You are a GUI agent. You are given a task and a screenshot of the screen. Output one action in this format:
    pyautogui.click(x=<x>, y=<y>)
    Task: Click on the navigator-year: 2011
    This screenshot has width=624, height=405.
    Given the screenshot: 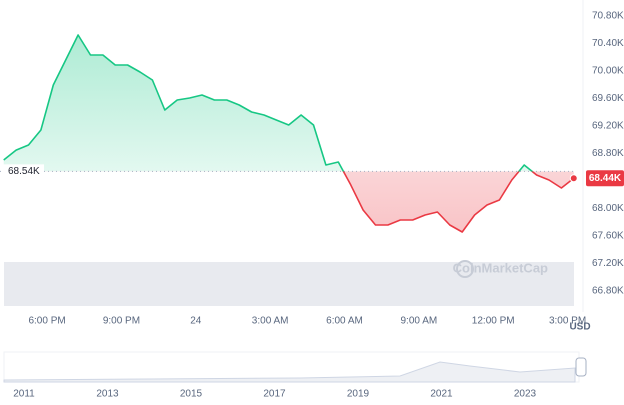 What is the action you would take?
    pyautogui.click(x=24, y=394)
    